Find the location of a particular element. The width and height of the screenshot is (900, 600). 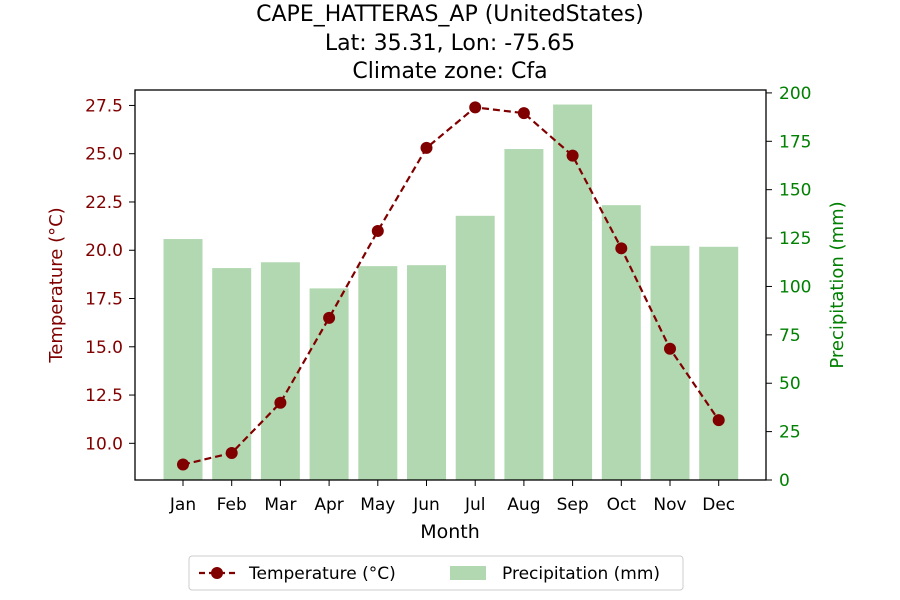

x-tick-label: Oct is located at coordinates (622, 505).